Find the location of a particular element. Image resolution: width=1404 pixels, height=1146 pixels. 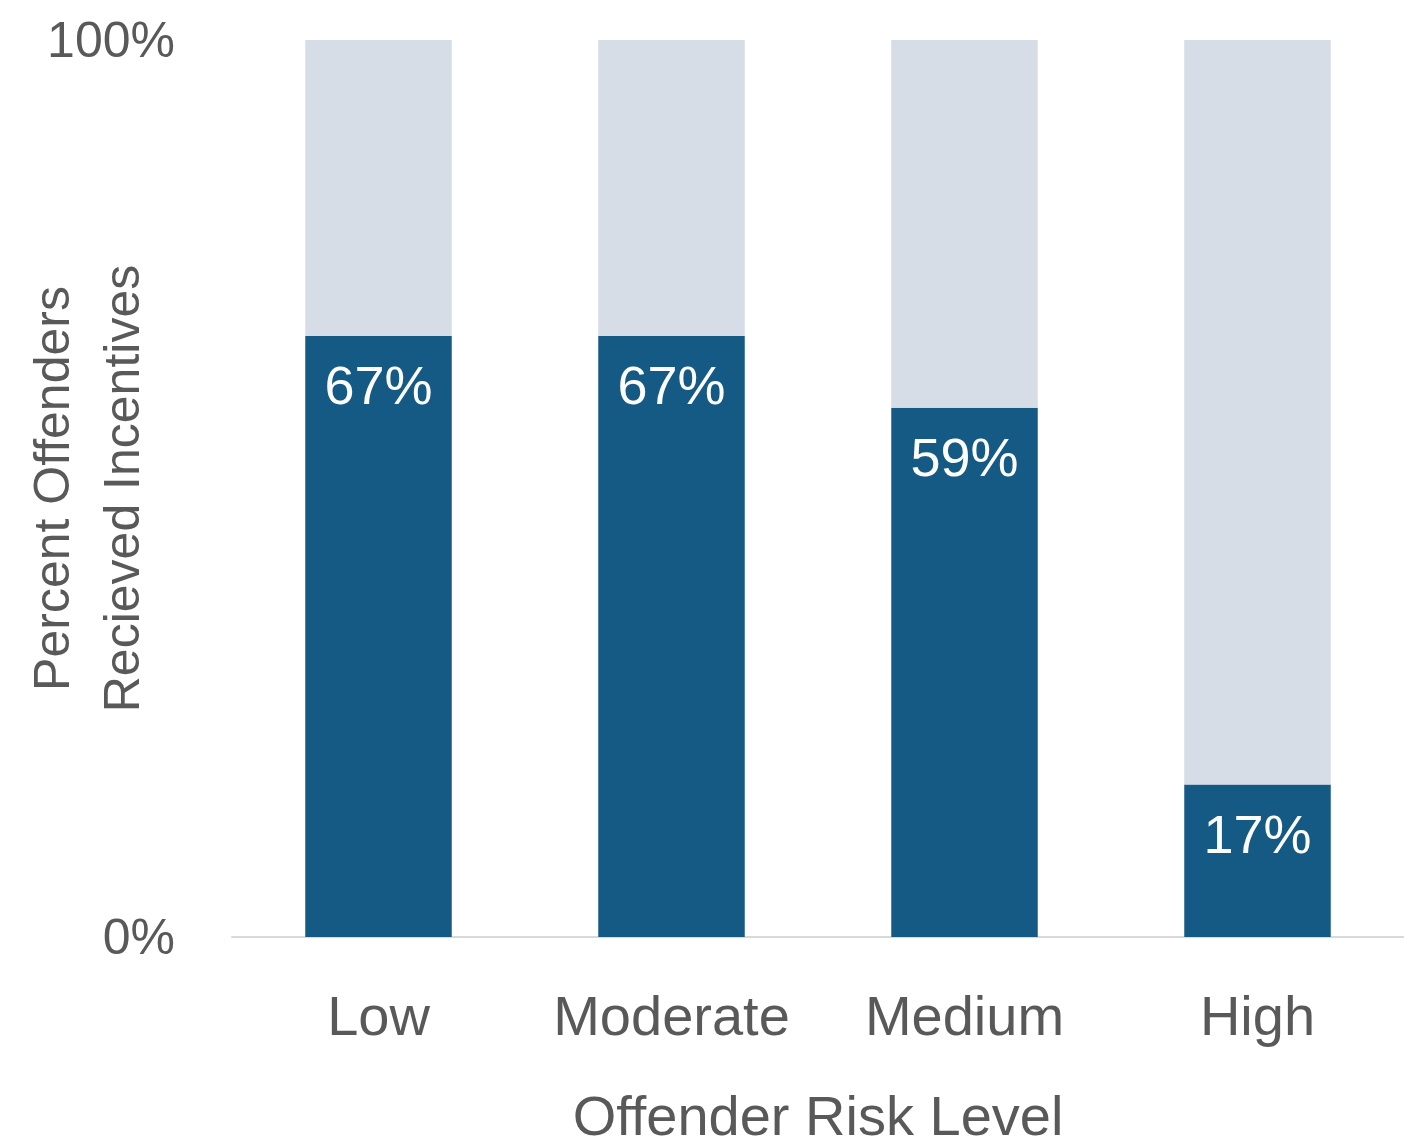

x-tick-label: Medium is located at coordinates (964, 1015).